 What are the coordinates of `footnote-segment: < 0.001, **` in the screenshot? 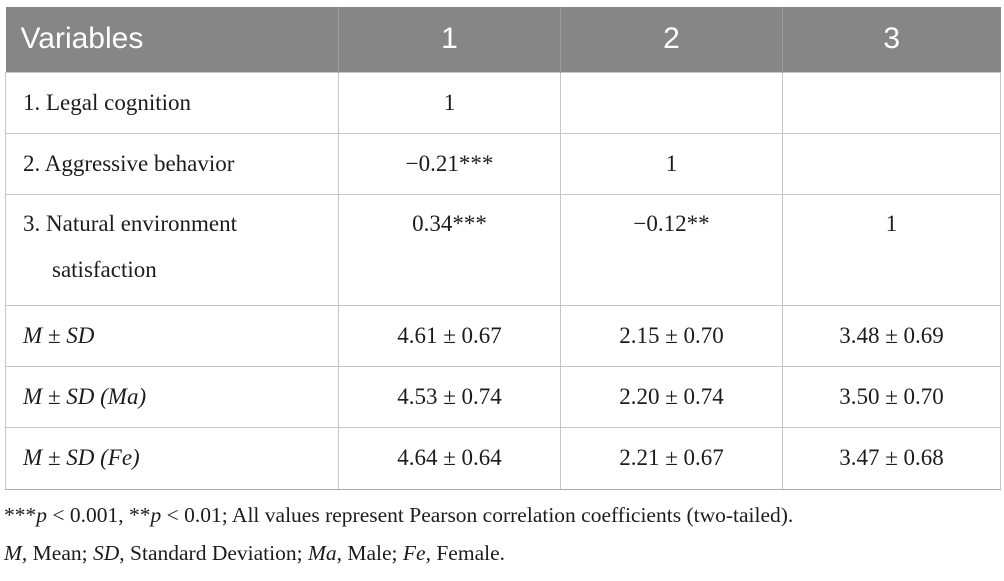 It's located at (99, 515).